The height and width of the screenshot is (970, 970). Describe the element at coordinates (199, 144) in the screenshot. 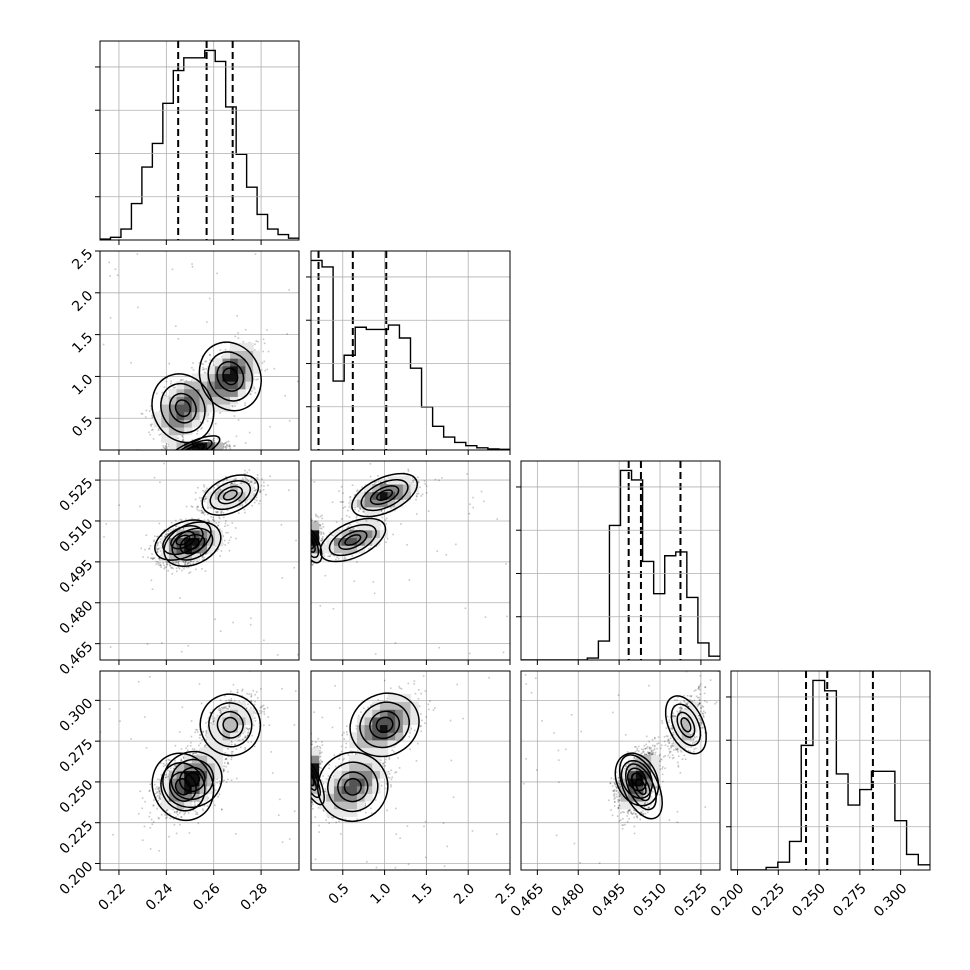

I see `histogram-step` at that location.